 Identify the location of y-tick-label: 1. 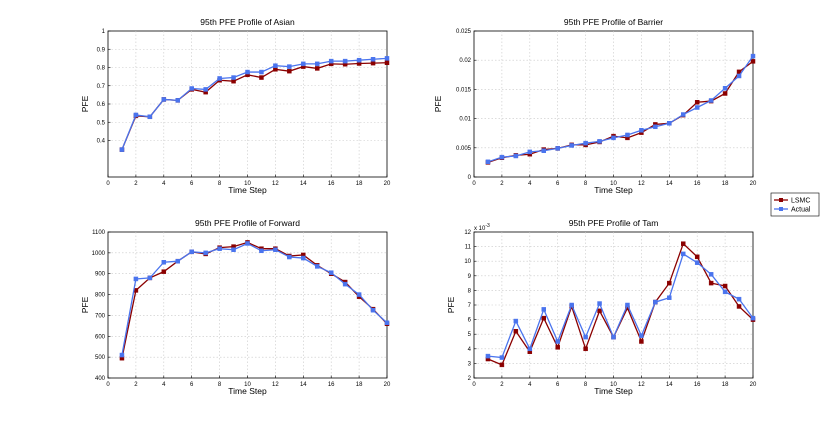
(104, 32).